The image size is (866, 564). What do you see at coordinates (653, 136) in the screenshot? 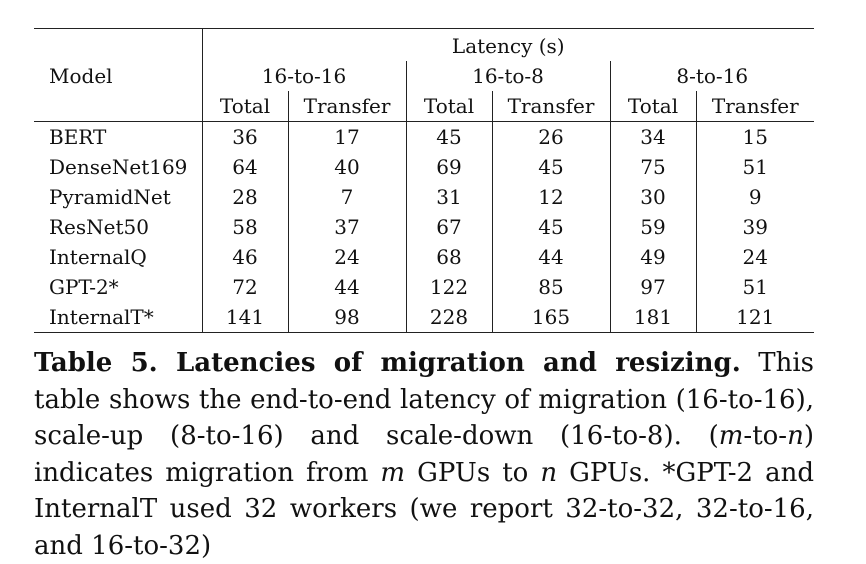
I see `value-cell: 34` at bounding box center [653, 136].